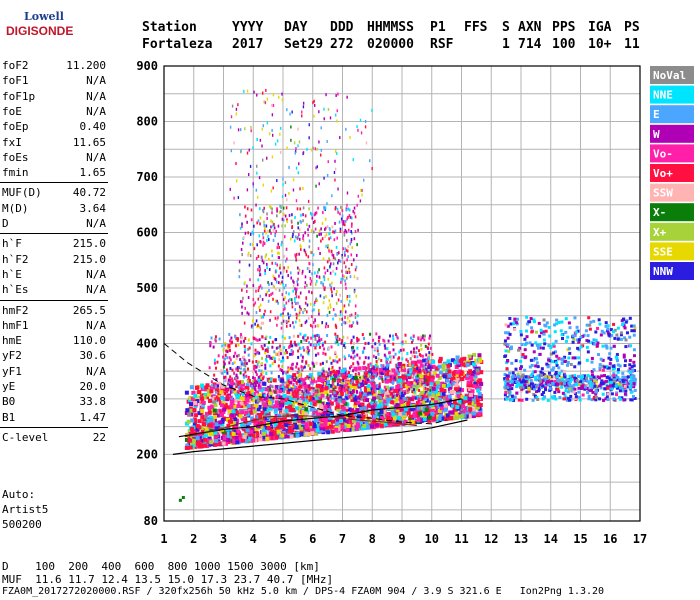  I want to click on param-row: hmF2 265.5, so click(54, 310).